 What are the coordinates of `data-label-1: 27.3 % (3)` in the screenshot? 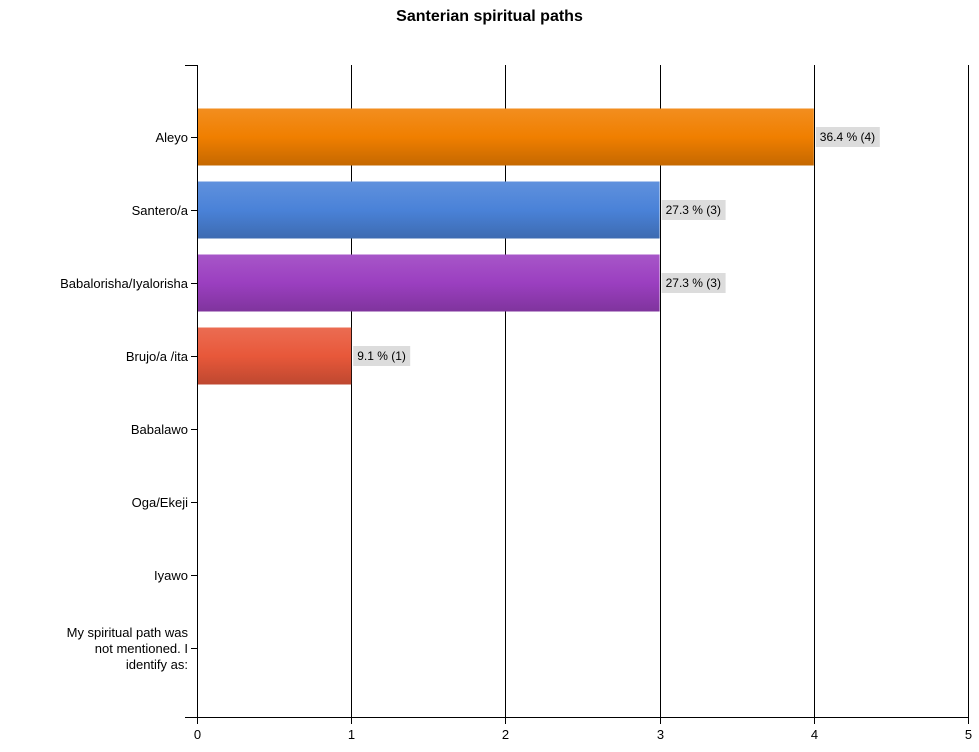 It's located at (693, 210).